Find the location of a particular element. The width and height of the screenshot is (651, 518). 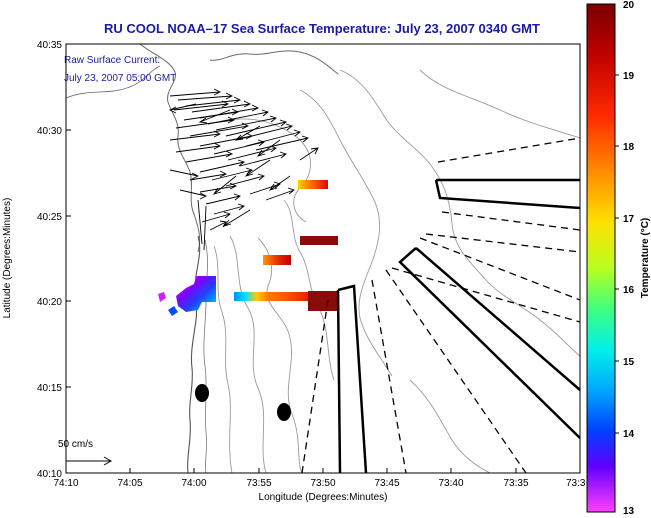

colorbar-tick: 19 is located at coordinates (629, 76).